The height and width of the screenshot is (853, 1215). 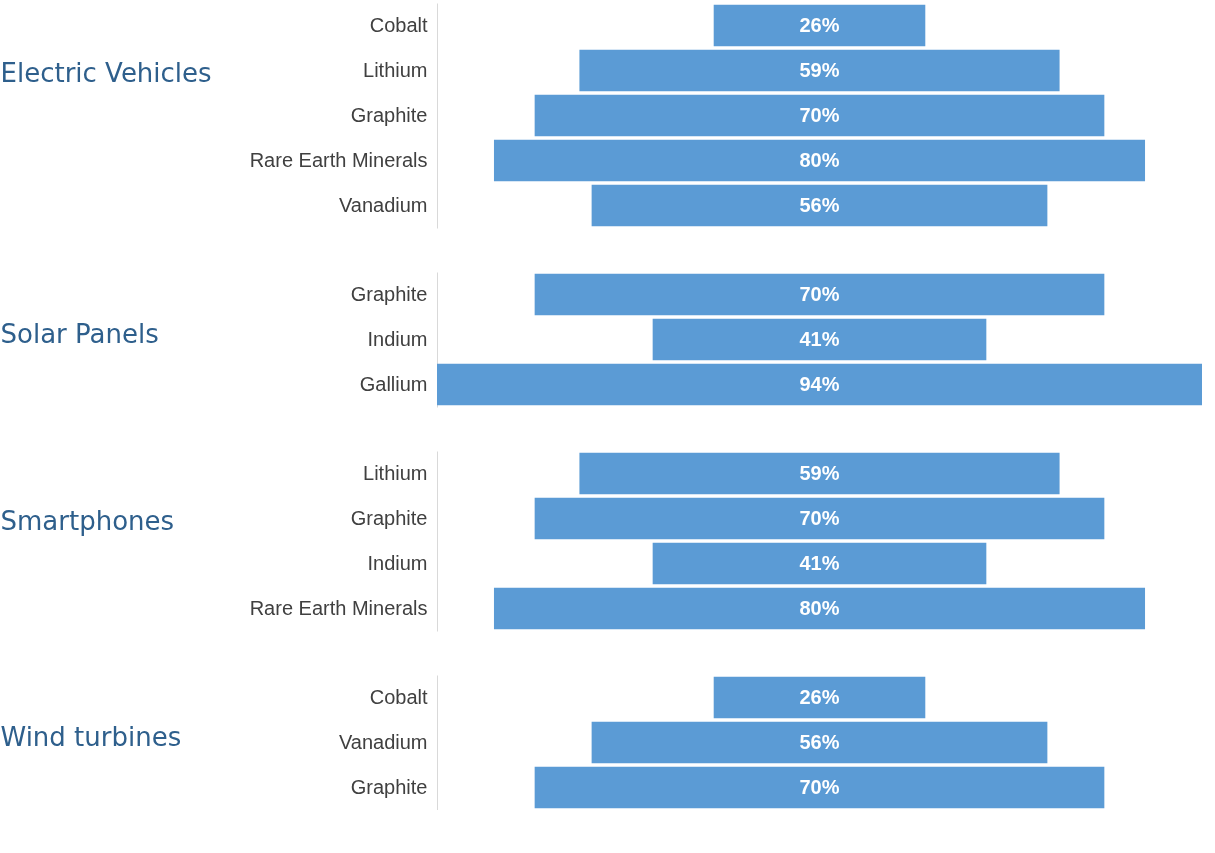 I want to click on text: Electric Vehicles, so click(x=106, y=72).